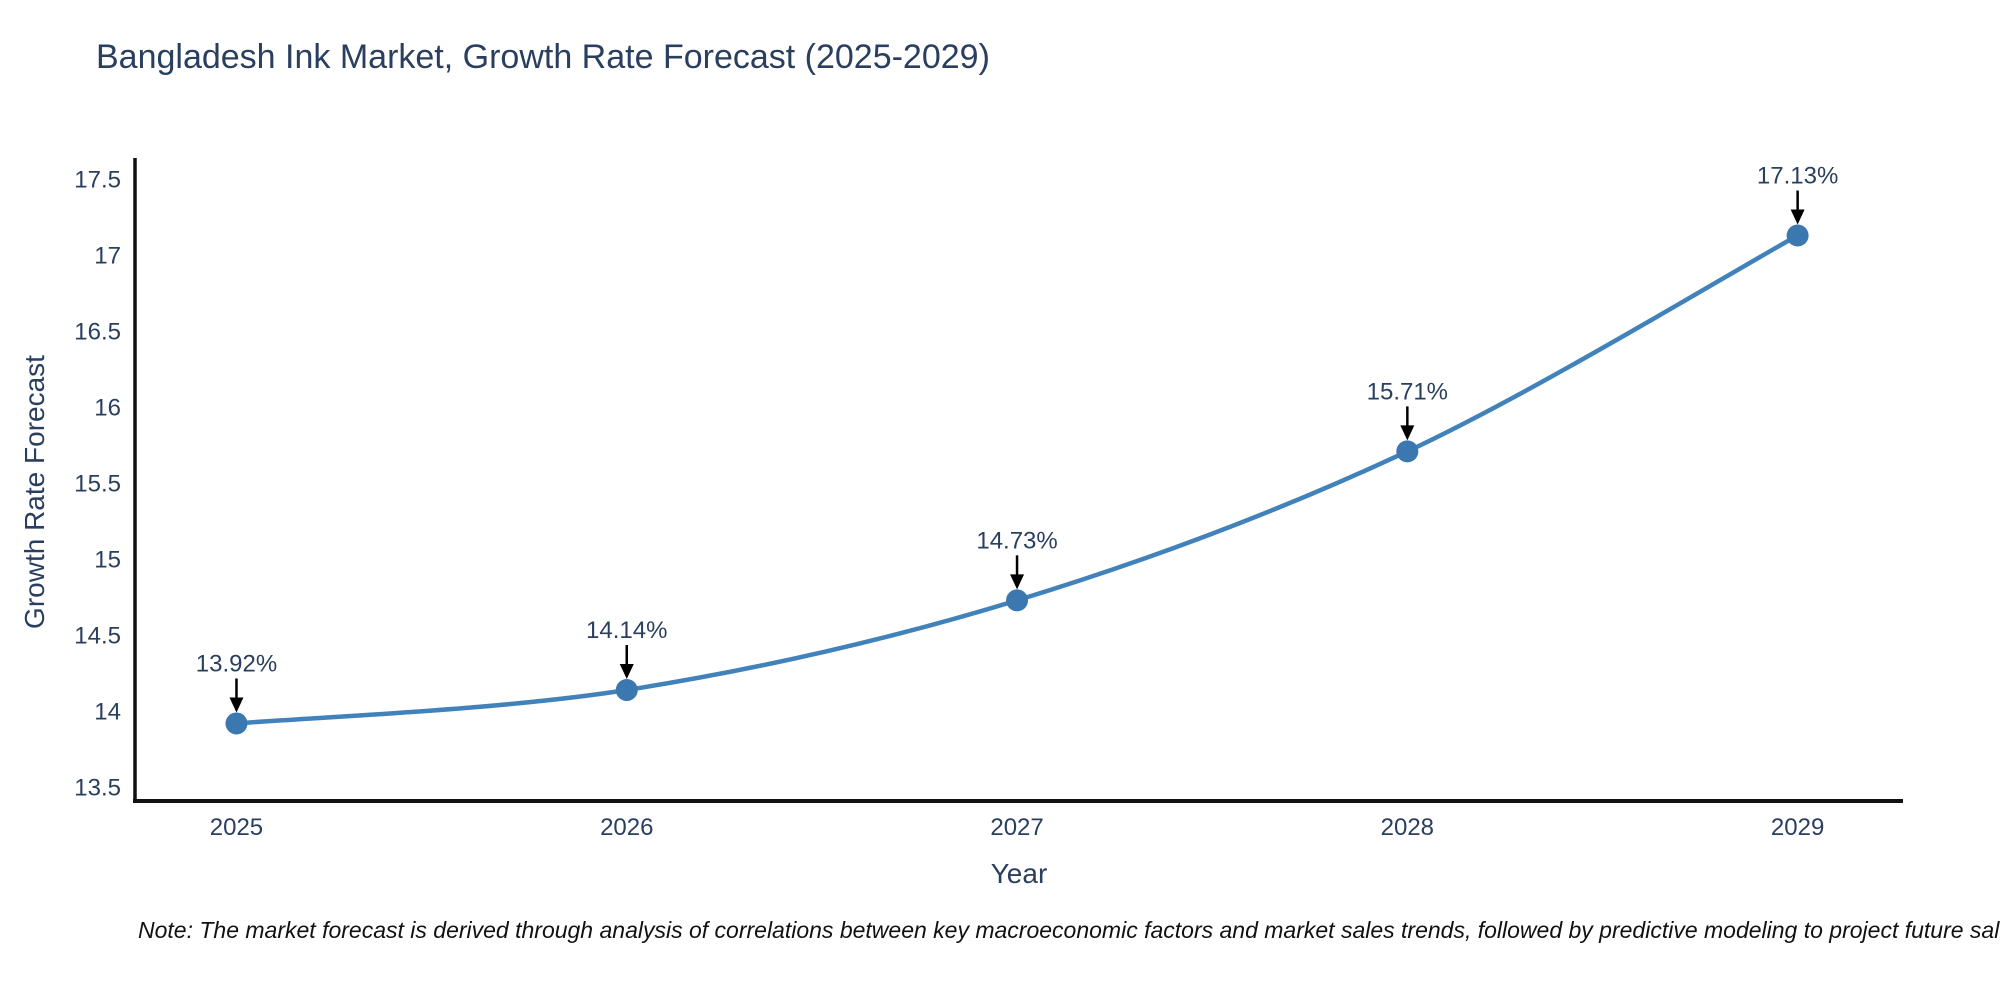 The image size is (2000, 1000). Describe the element at coordinates (1797, 176) in the screenshot. I see `annotation-label: 17.13%` at that location.